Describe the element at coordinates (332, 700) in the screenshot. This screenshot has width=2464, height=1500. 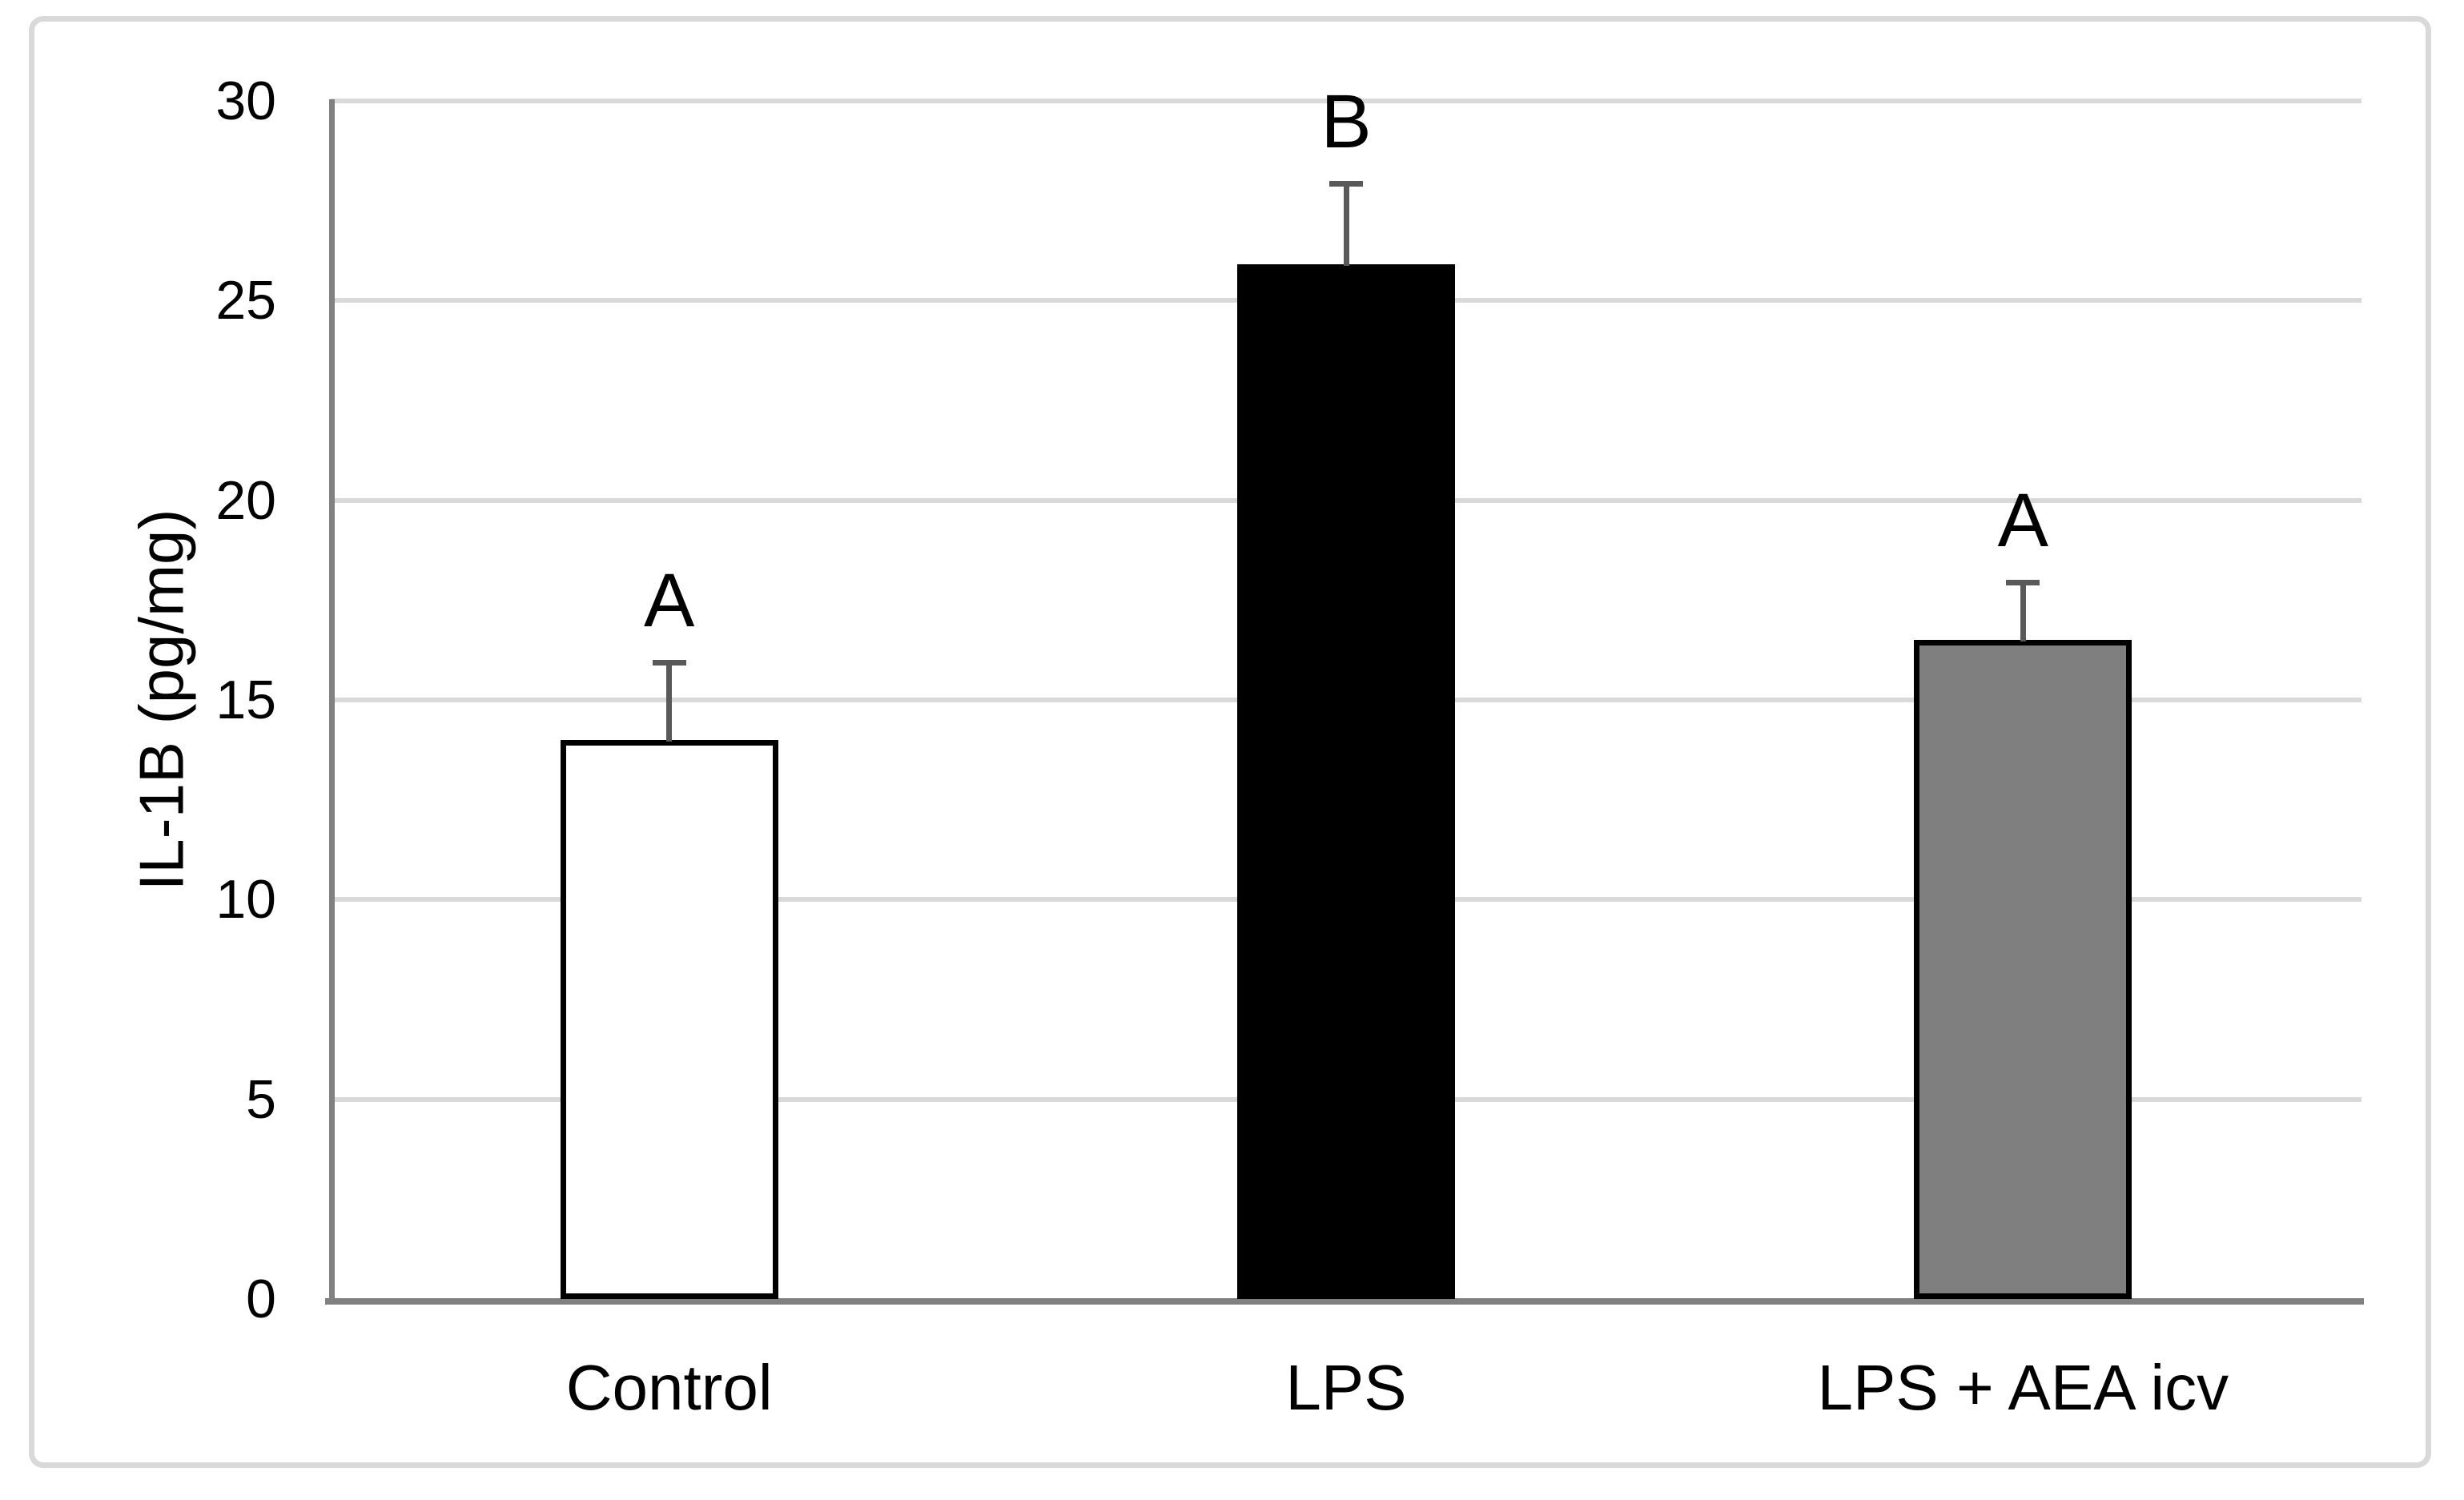
I see `y-axis-line` at that location.